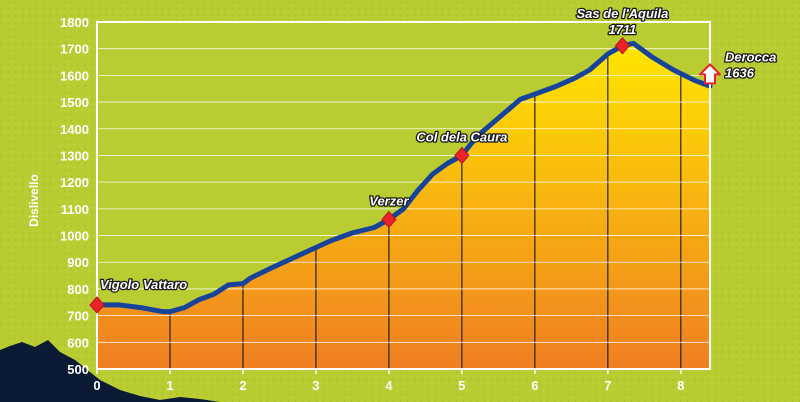 Image resolution: width=800 pixels, height=402 pixels. What do you see at coordinates (389, 201) in the screenshot?
I see `point-label: Verzer` at bounding box center [389, 201].